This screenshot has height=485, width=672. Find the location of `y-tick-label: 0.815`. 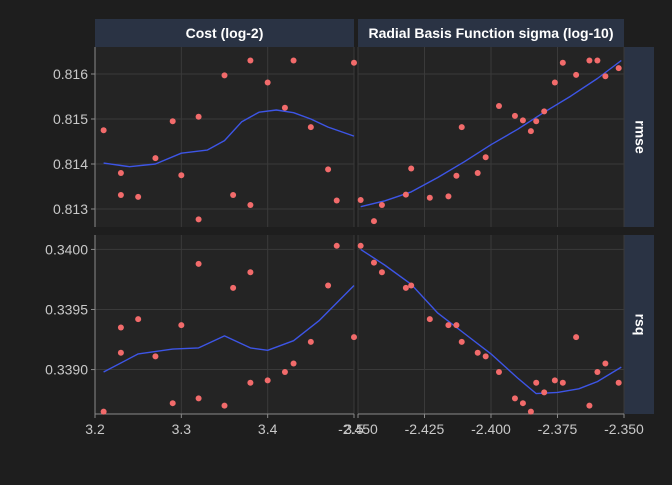

y-tick-label: 0.815 is located at coordinates (70, 119).